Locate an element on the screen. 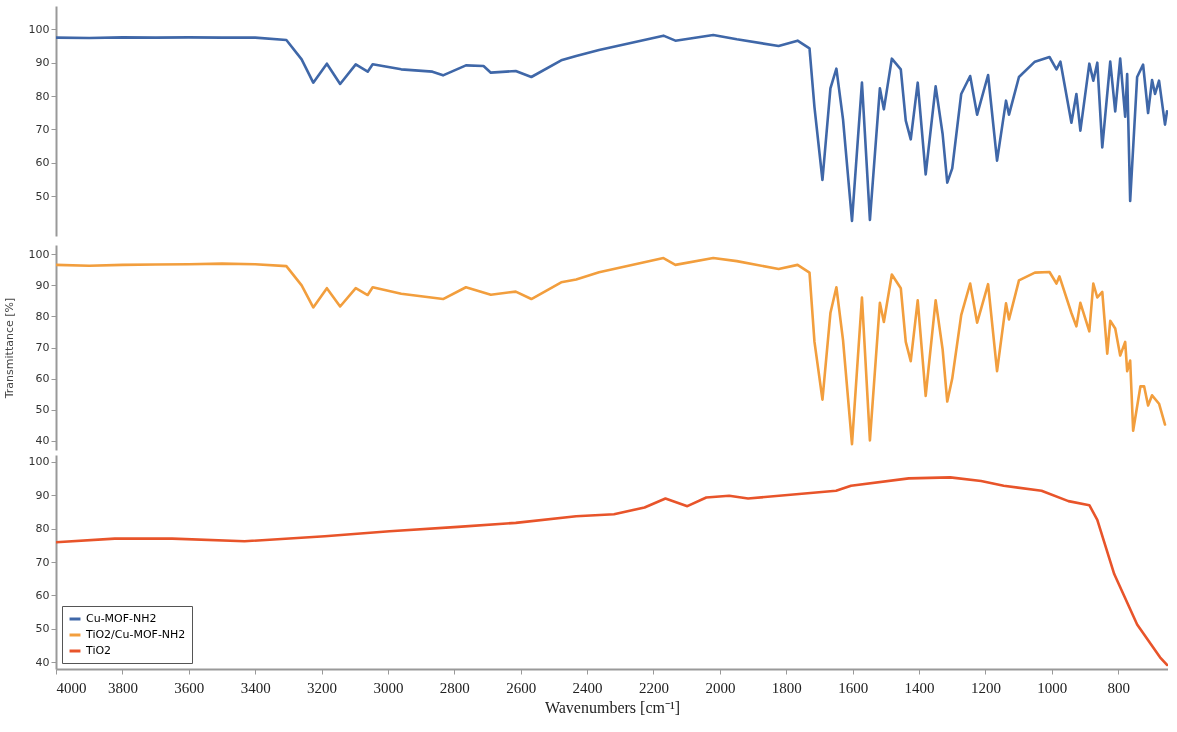 Image resolution: width=1177 pixels, height=732 pixels. x-tick-label: 3000 is located at coordinates (388, 687).